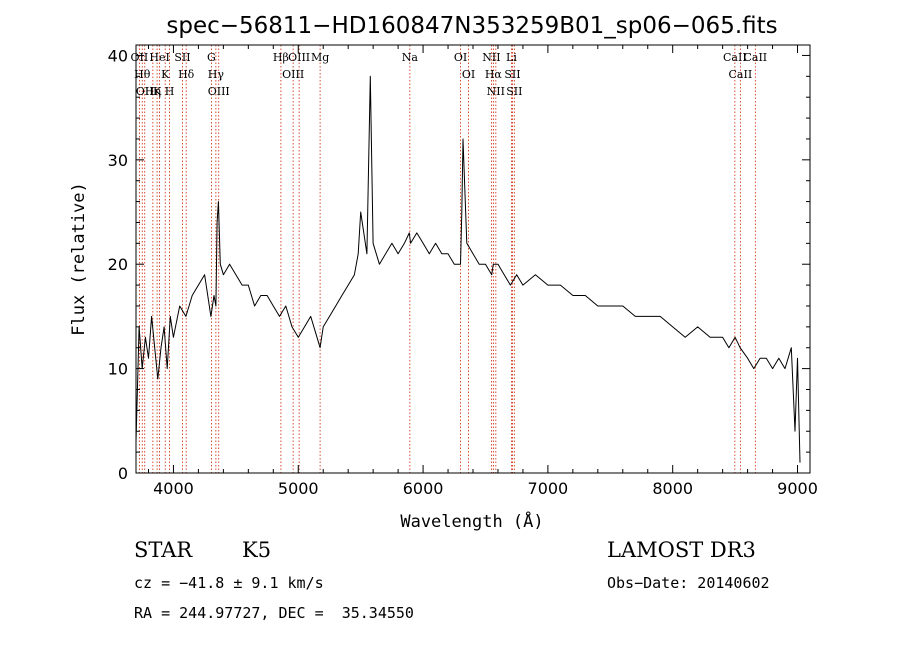 This screenshot has height=649, width=900. Describe the element at coordinates (755, 57) in the screenshot. I see `line-label-28: CaII` at that location.